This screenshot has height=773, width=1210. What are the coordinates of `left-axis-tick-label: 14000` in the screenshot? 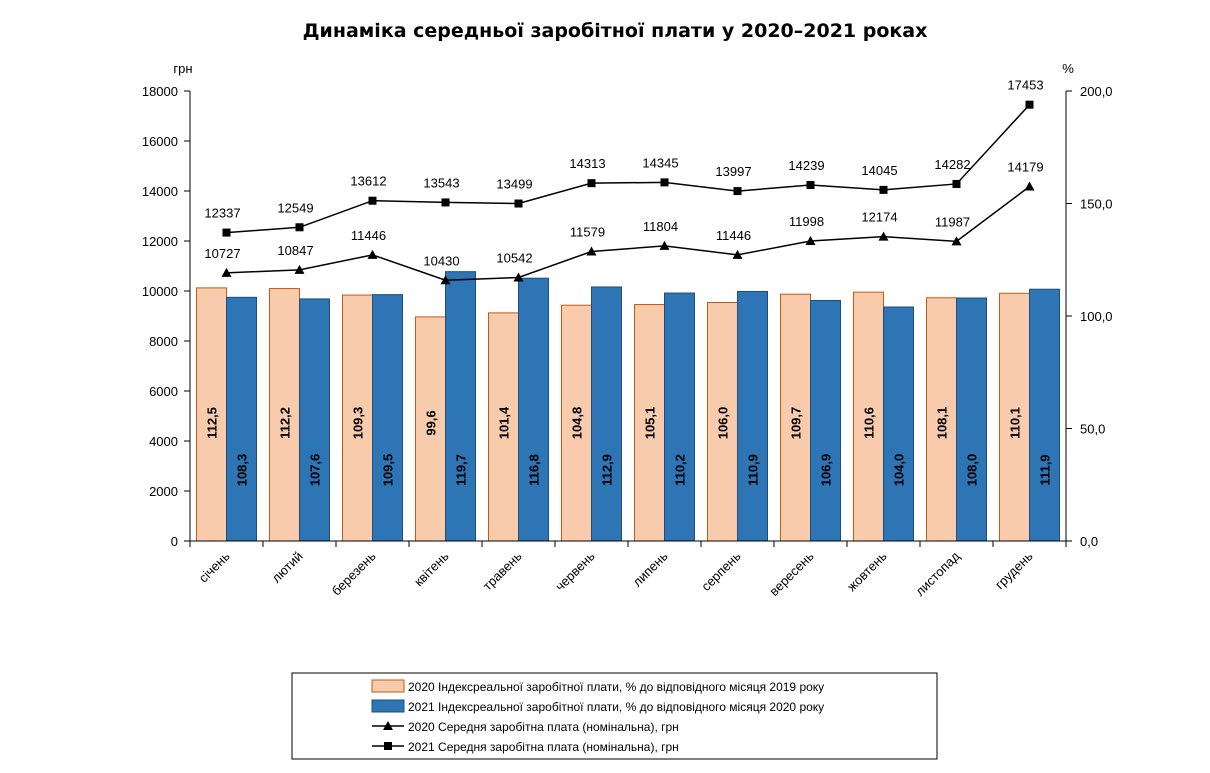 It's located at (160, 191).